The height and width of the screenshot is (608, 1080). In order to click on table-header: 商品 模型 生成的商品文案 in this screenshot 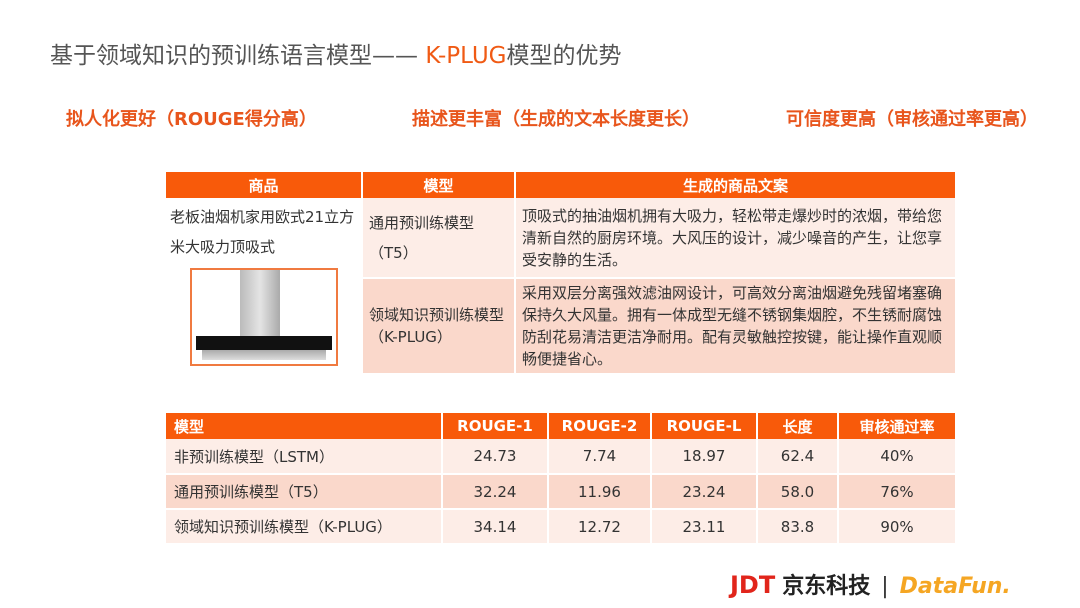, I will do `click(561, 185)`.